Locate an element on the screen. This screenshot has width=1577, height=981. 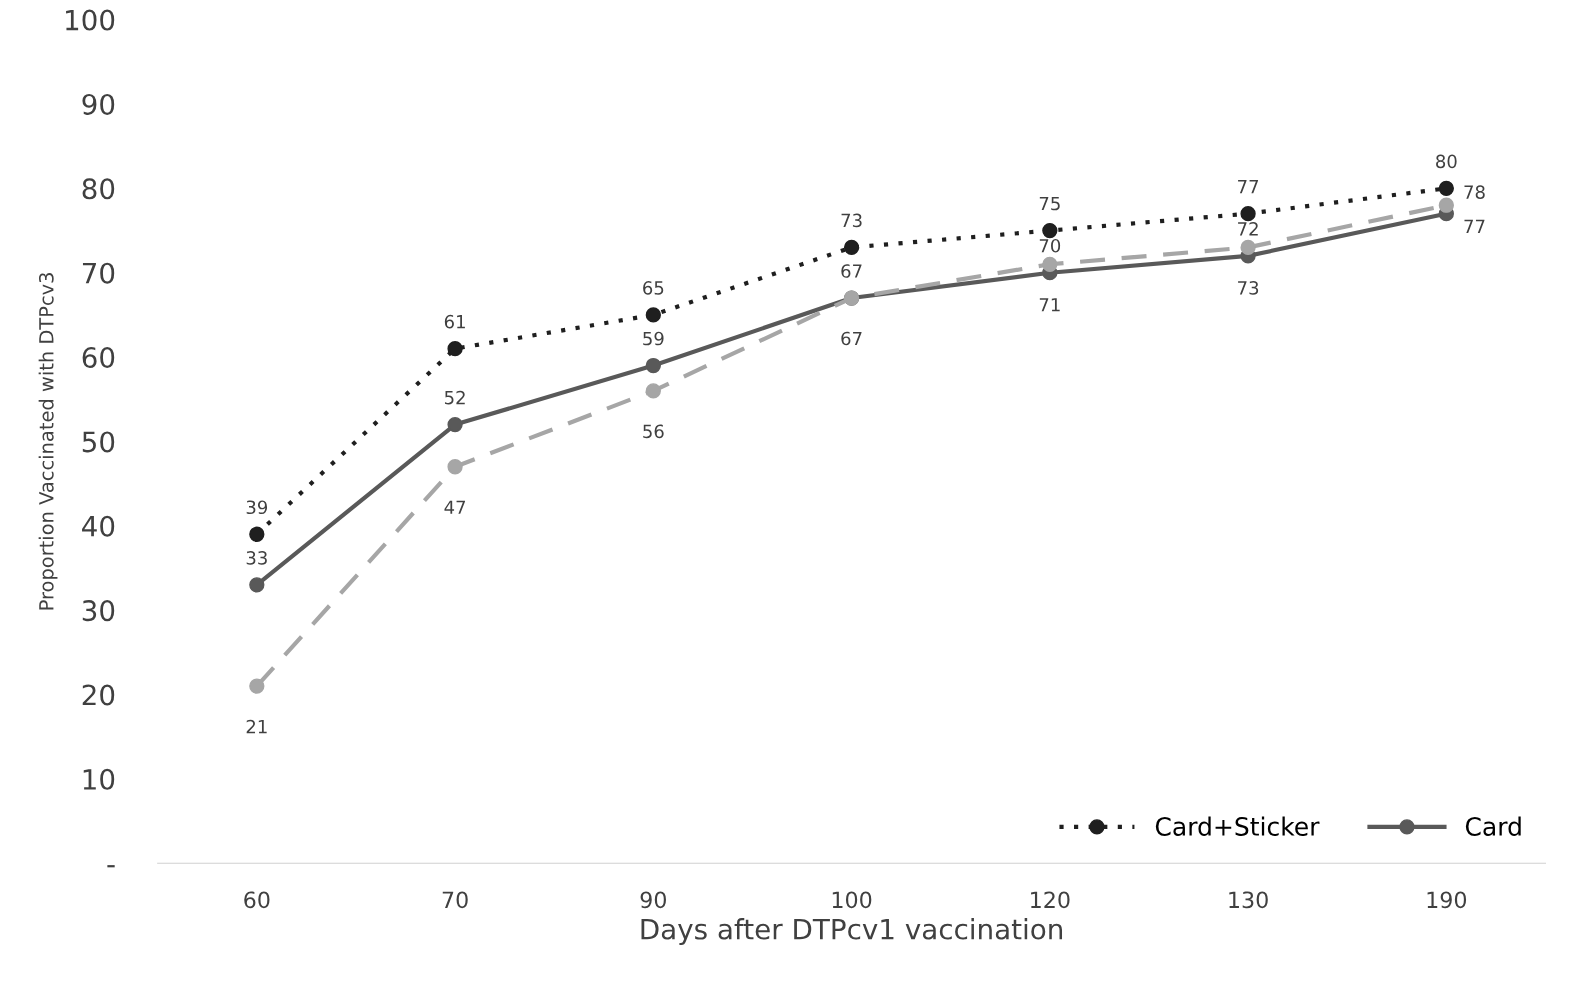
data-label: 47 is located at coordinates (455, 507).